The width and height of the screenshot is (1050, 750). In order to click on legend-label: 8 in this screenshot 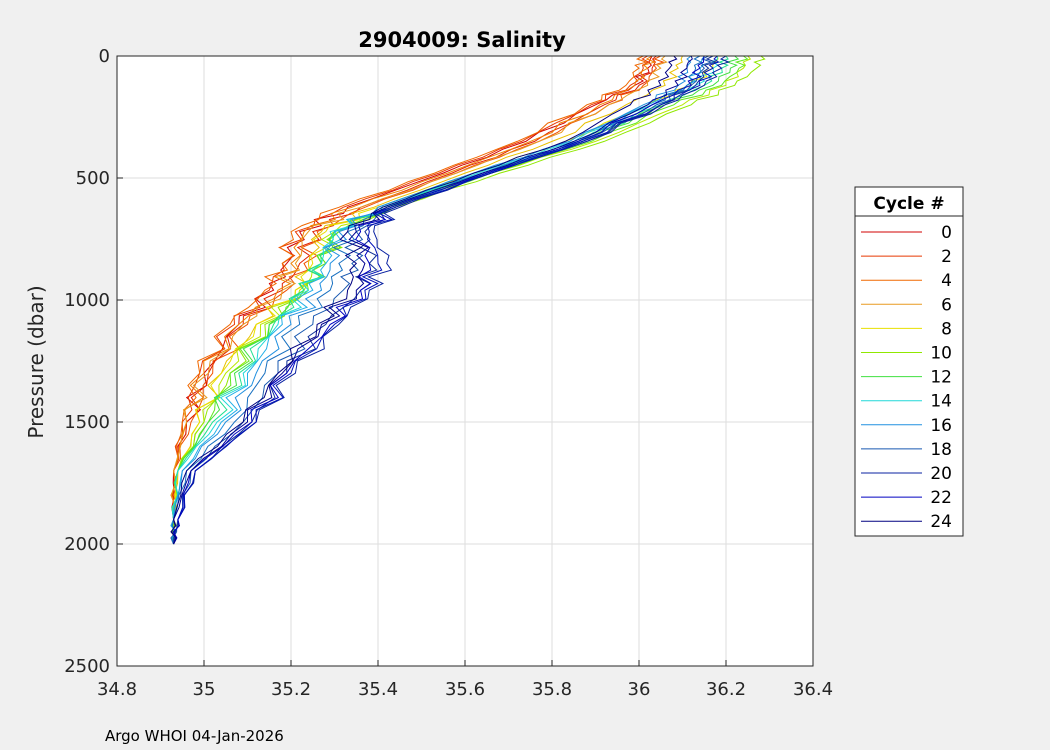, I will do `click(946, 329)`.